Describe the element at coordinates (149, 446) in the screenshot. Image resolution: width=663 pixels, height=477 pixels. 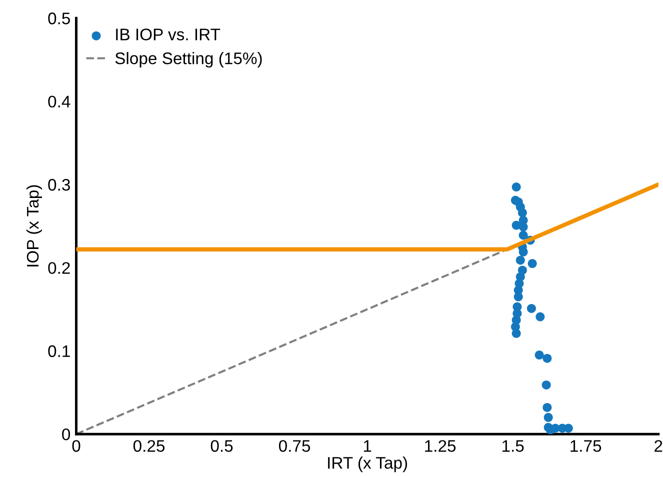
I see `x-tick-label: 0.25` at that location.